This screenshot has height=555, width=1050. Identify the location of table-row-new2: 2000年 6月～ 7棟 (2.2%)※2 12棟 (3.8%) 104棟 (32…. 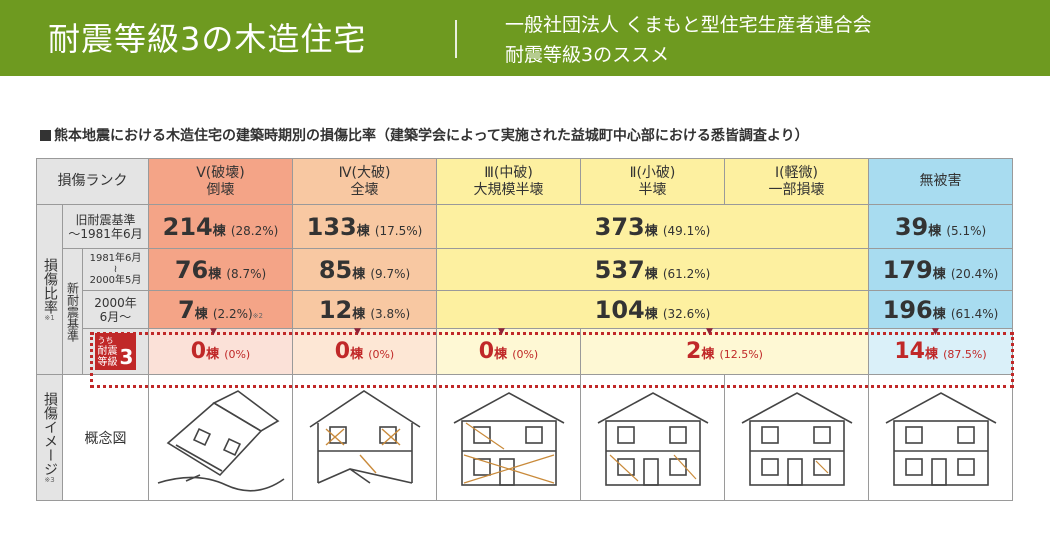
(525, 309).